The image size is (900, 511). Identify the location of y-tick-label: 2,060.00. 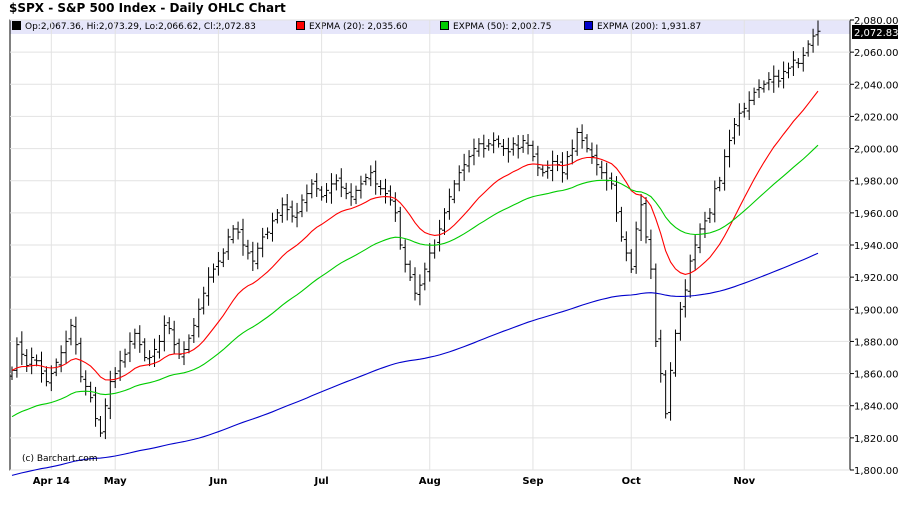
(876, 53).